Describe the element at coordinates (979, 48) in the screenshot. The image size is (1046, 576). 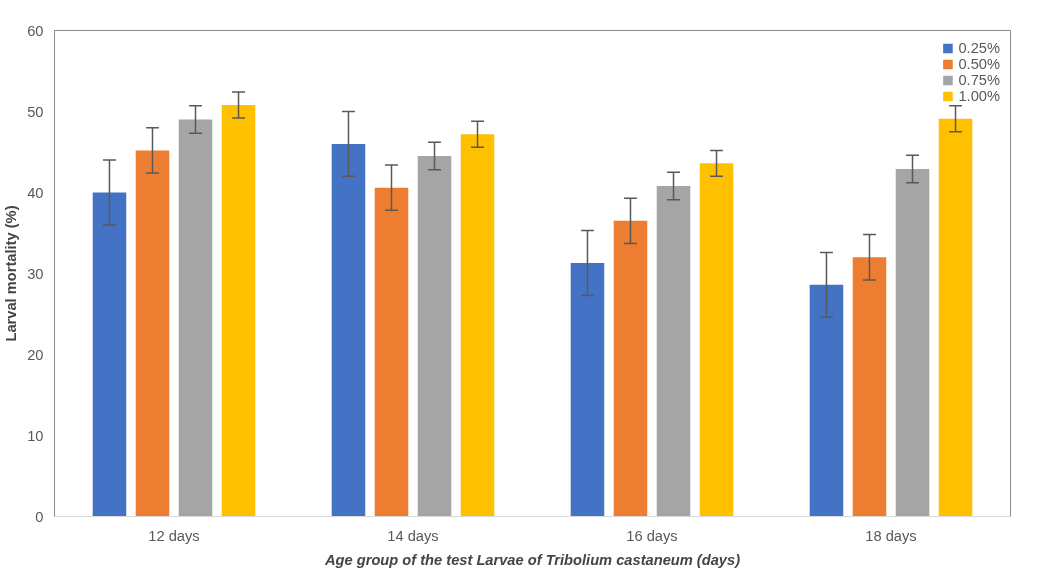
I see `legend-label: 0.25%` at that location.